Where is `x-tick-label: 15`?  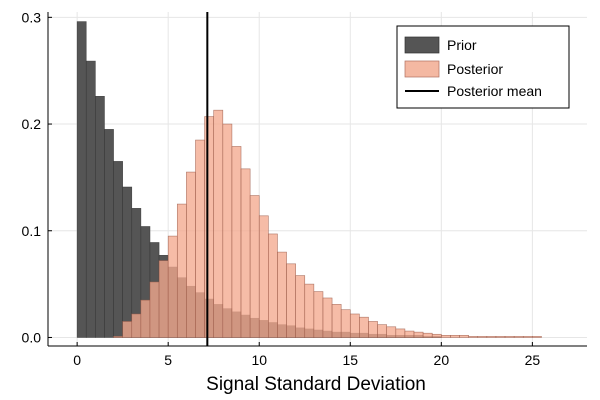 x-tick-label: 15 is located at coordinates (350, 360).